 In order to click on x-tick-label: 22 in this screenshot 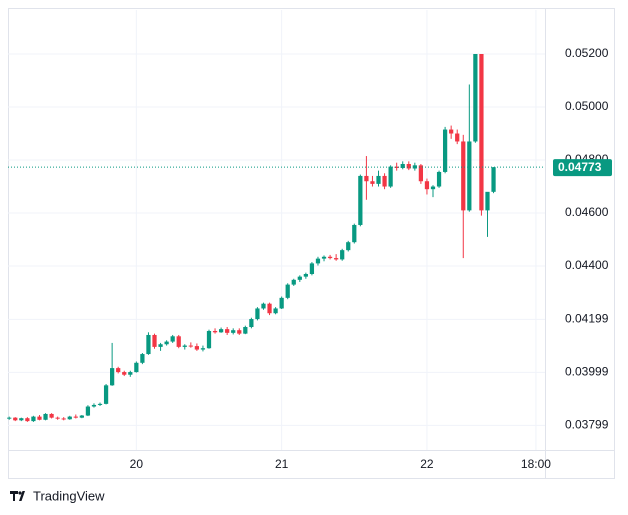, I will do `click(427, 464)`.